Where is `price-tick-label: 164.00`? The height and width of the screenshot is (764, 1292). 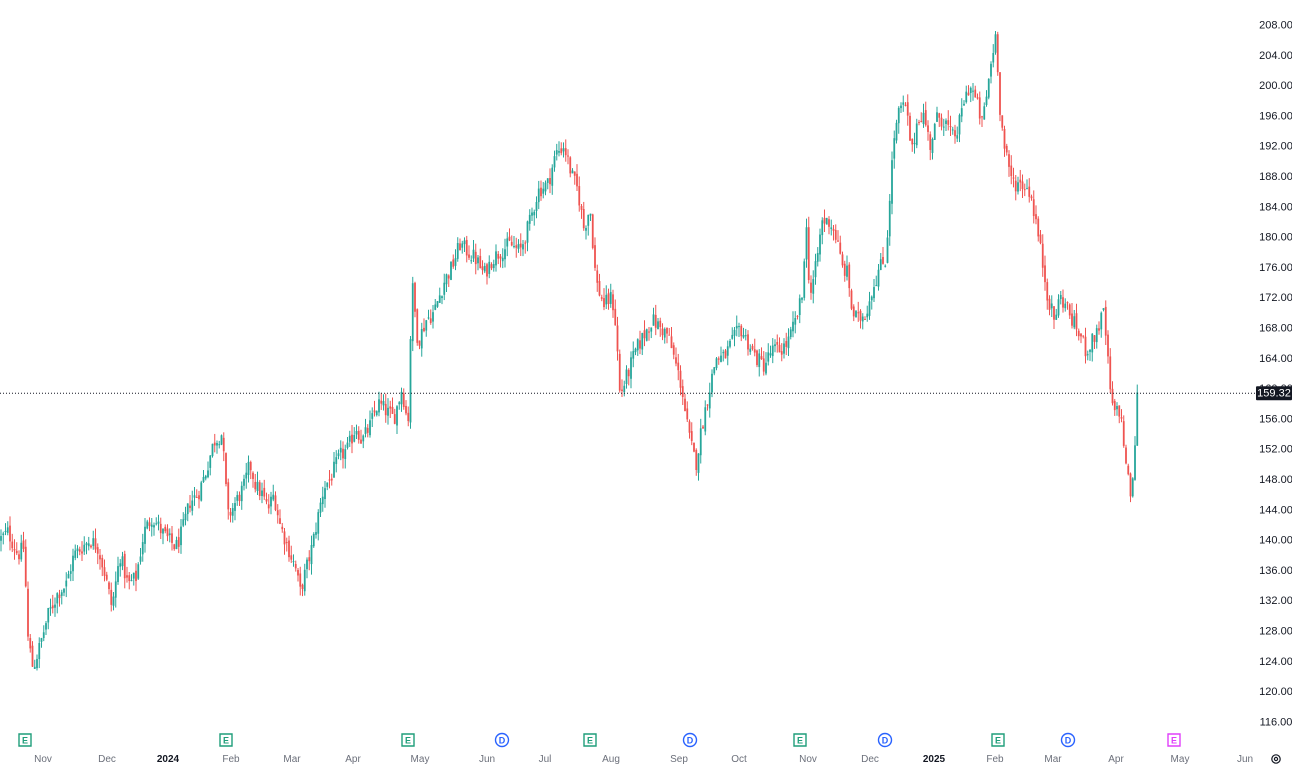 price-tick-label: 164.00 is located at coordinates (1275, 359).